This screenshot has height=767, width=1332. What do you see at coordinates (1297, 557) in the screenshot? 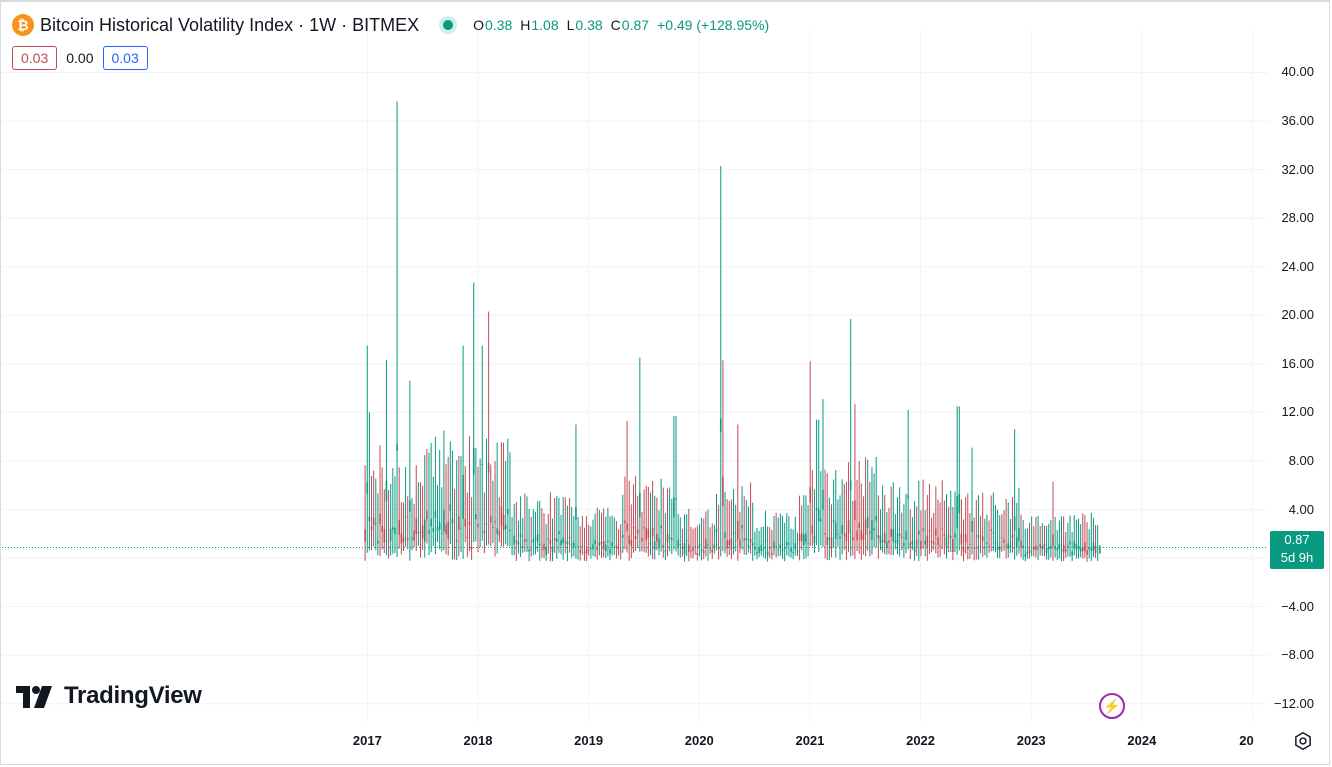
I see `bar-countdown: 5d 9h` at bounding box center [1297, 557].